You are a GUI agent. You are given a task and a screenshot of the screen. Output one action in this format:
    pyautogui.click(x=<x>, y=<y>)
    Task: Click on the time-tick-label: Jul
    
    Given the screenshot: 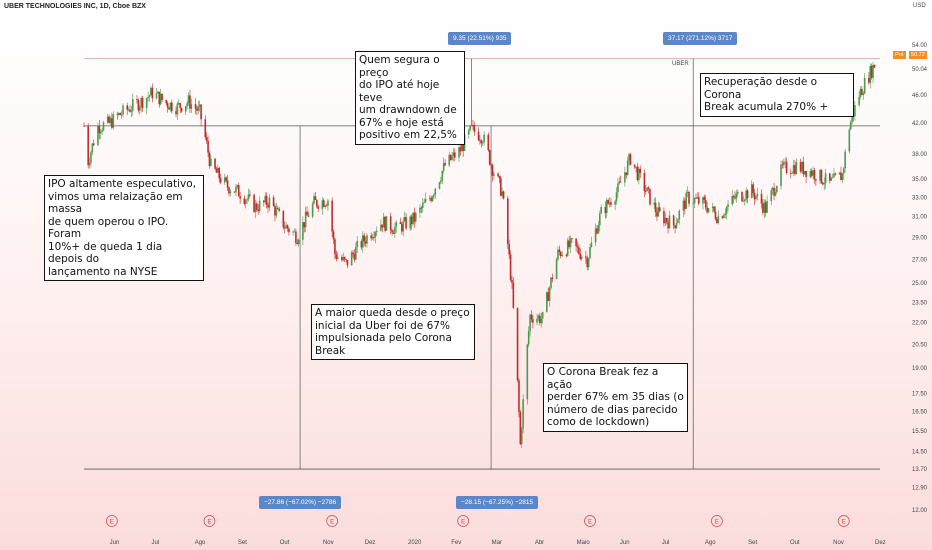 What is the action you would take?
    pyautogui.click(x=666, y=543)
    